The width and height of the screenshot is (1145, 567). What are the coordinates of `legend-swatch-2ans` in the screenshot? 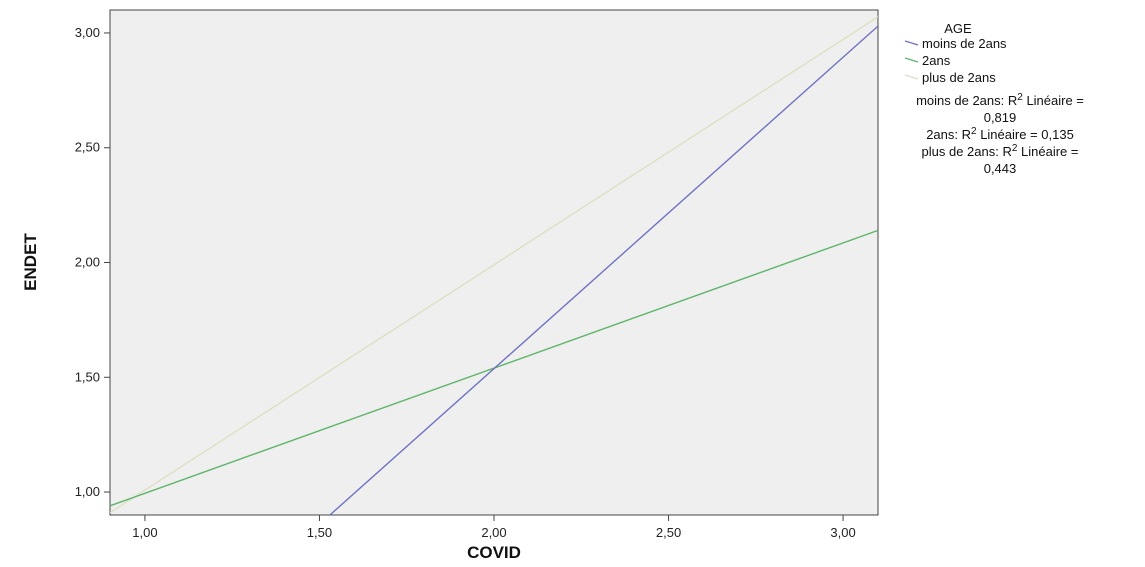 It's located at (911, 60).